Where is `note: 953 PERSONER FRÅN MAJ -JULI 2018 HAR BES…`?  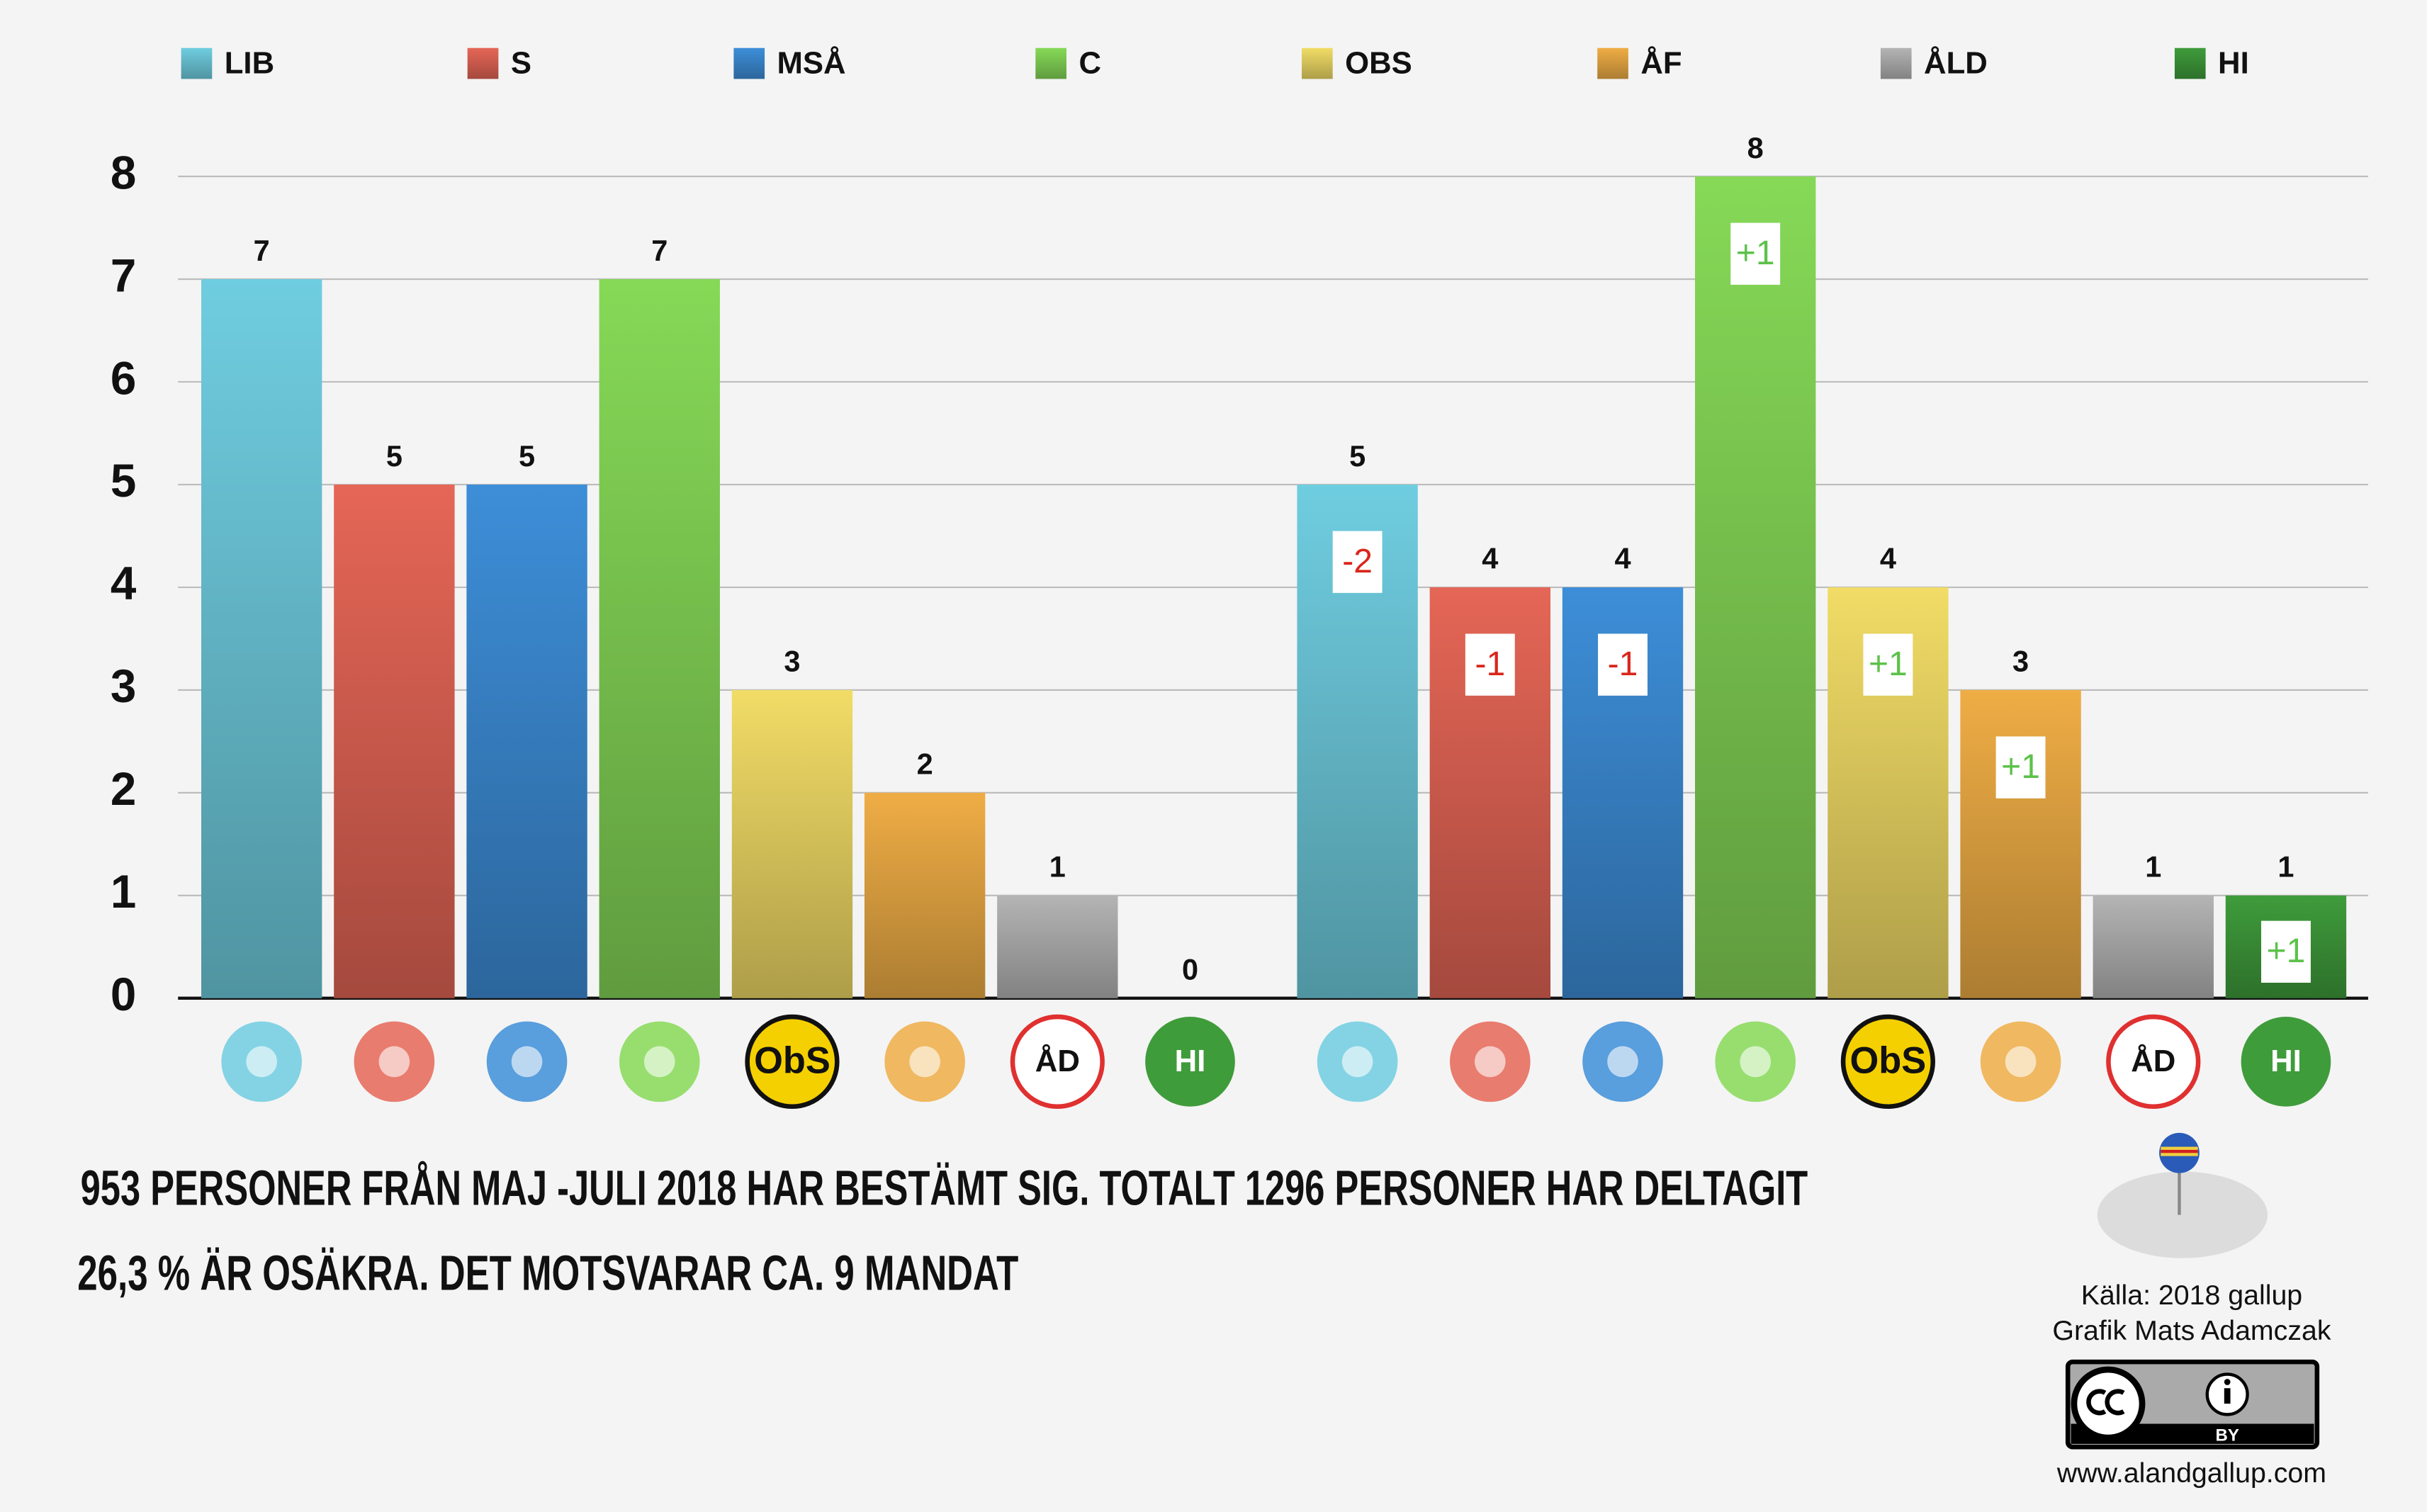
note: 953 PERSONER FRÅN MAJ -JULI 2018 HAR BES… is located at coordinates (945, 1187).